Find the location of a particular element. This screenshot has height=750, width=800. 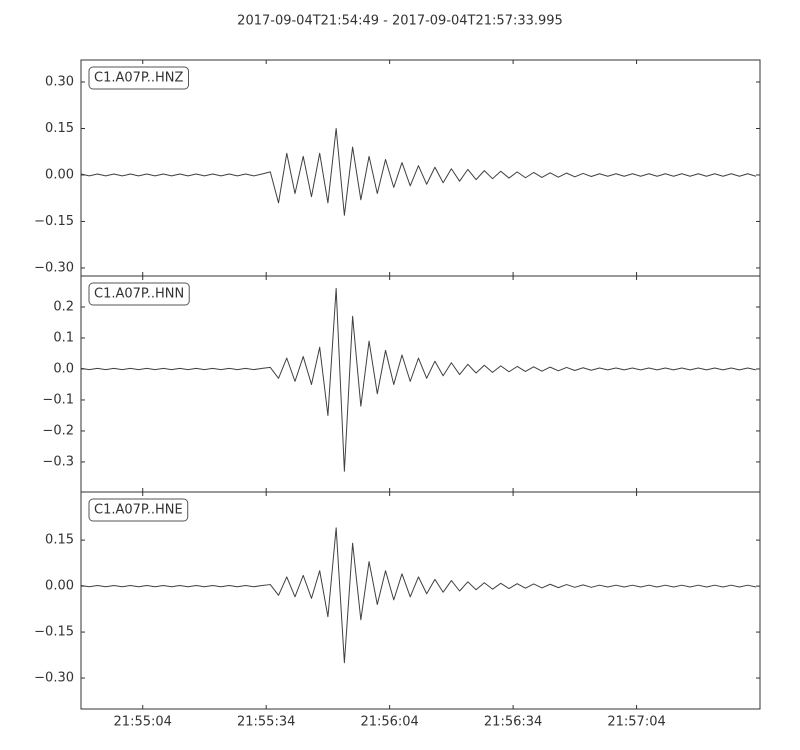

trace-label: C1.A07P..HNN is located at coordinates (139, 294).